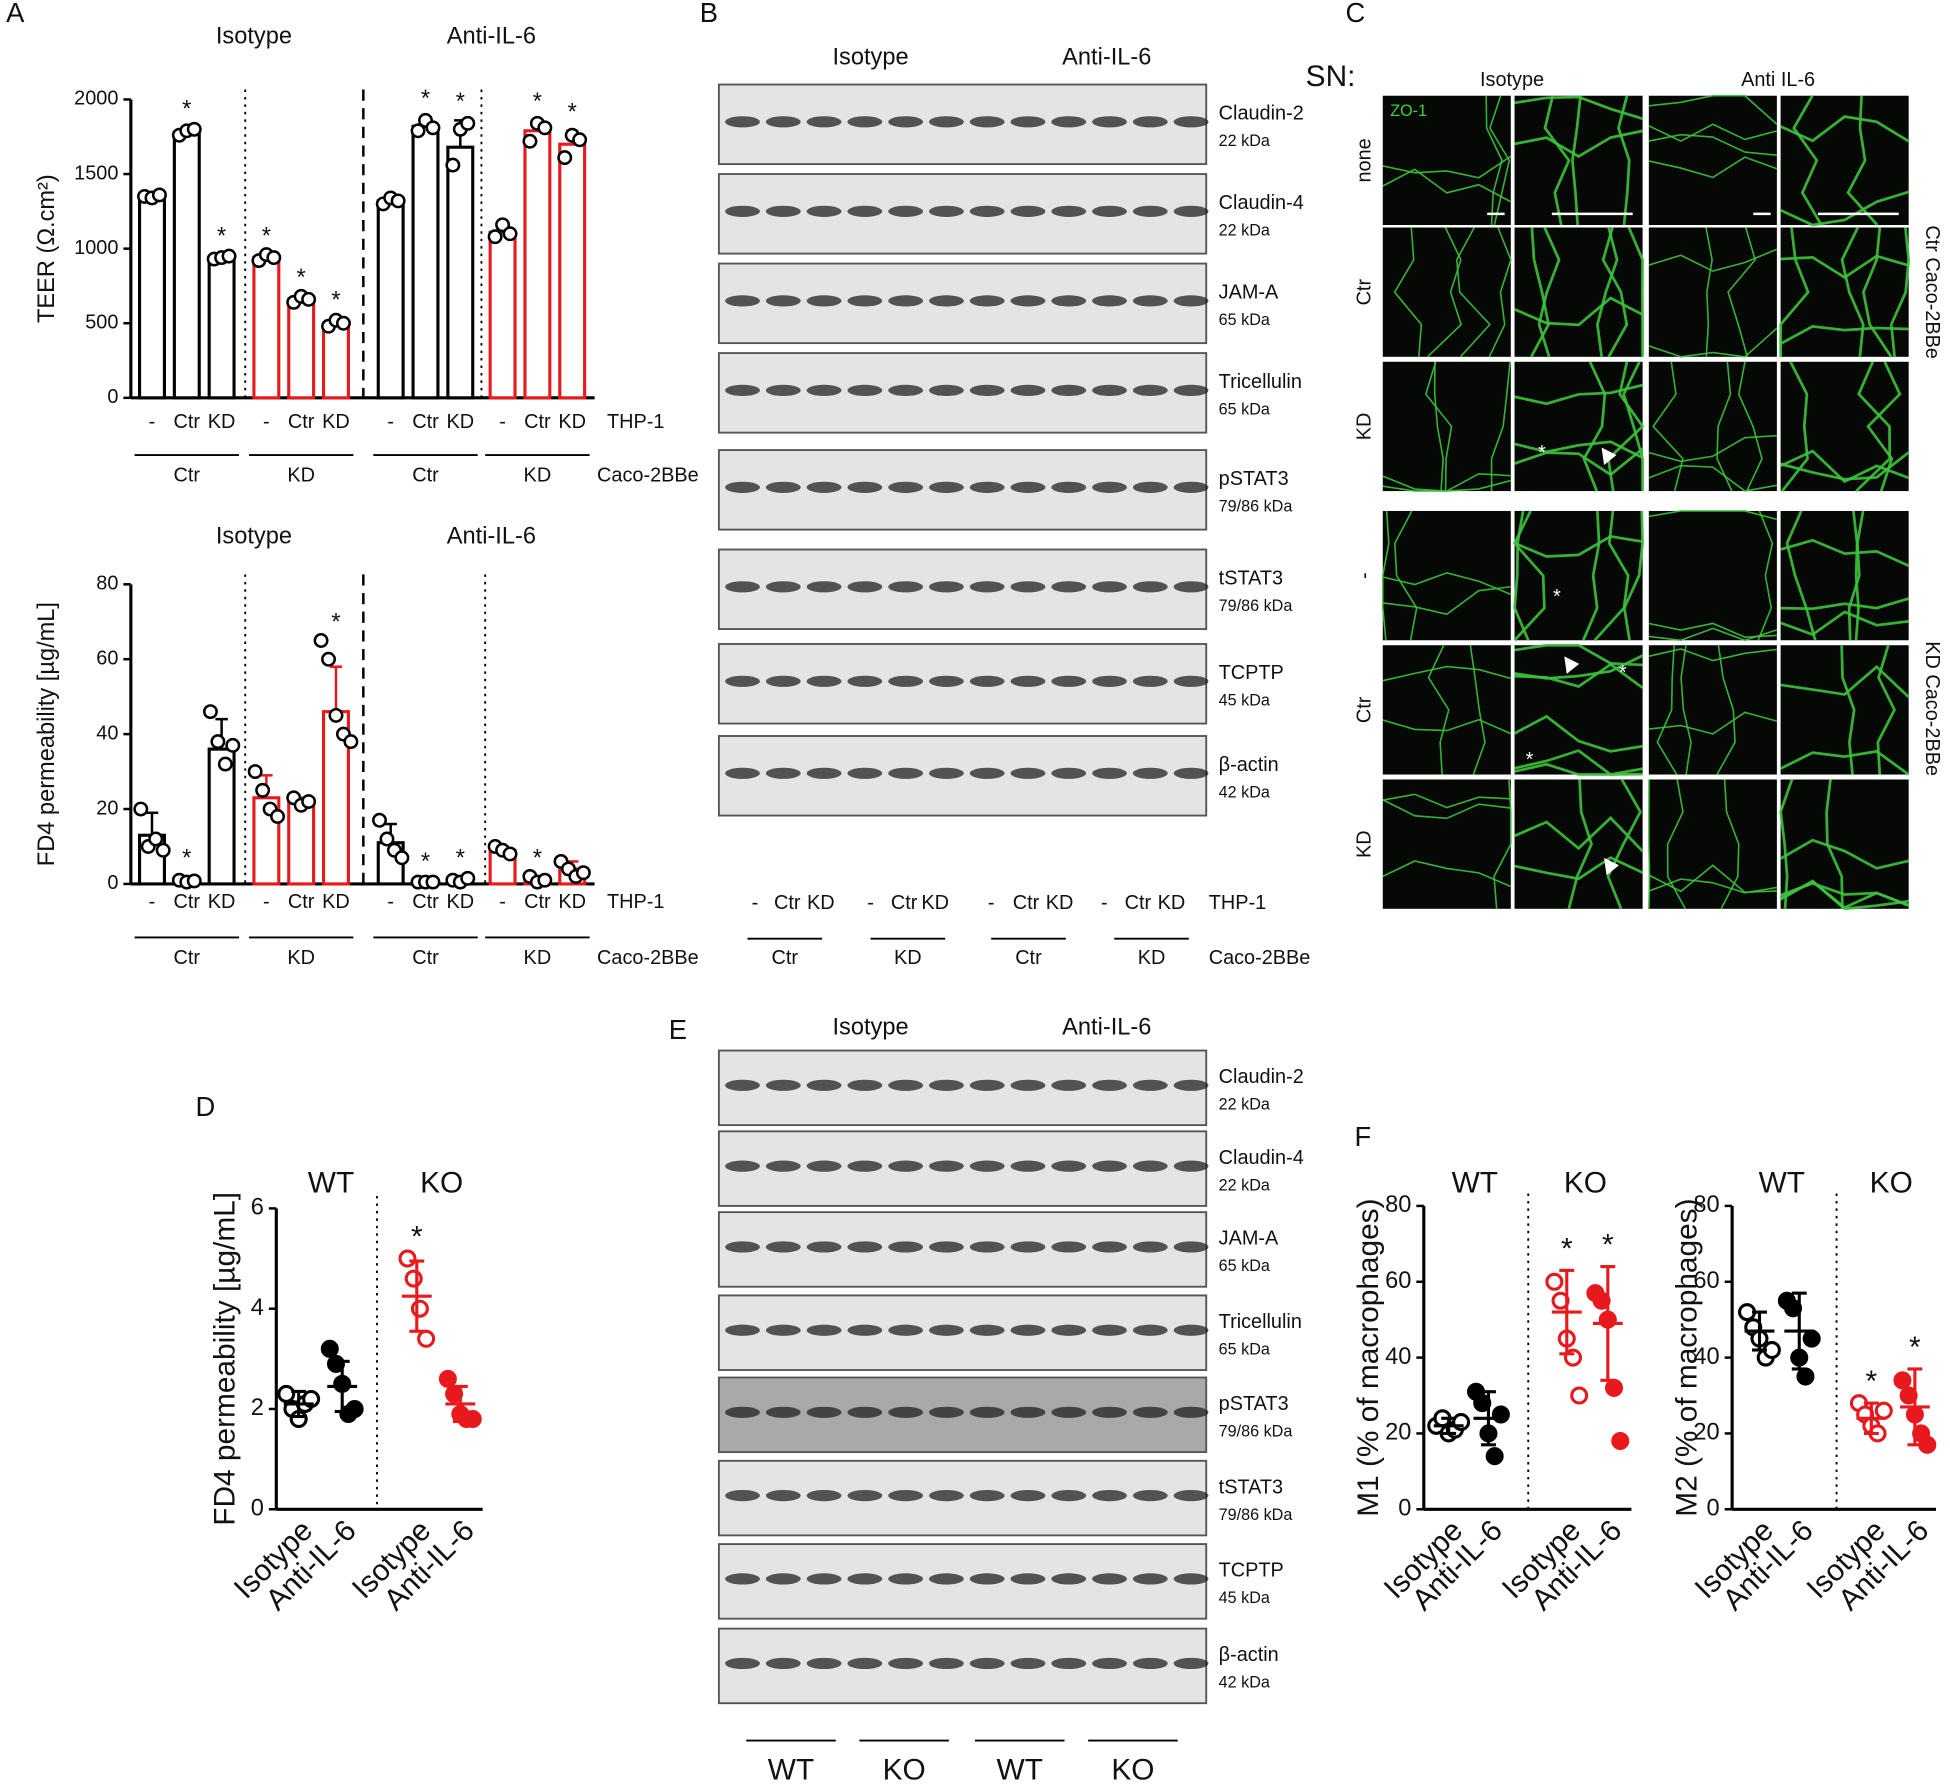 The width and height of the screenshot is (1950, 1789). I want to click on cell-line-label: Ctr Caco-2BBe, so click(1932, 292).